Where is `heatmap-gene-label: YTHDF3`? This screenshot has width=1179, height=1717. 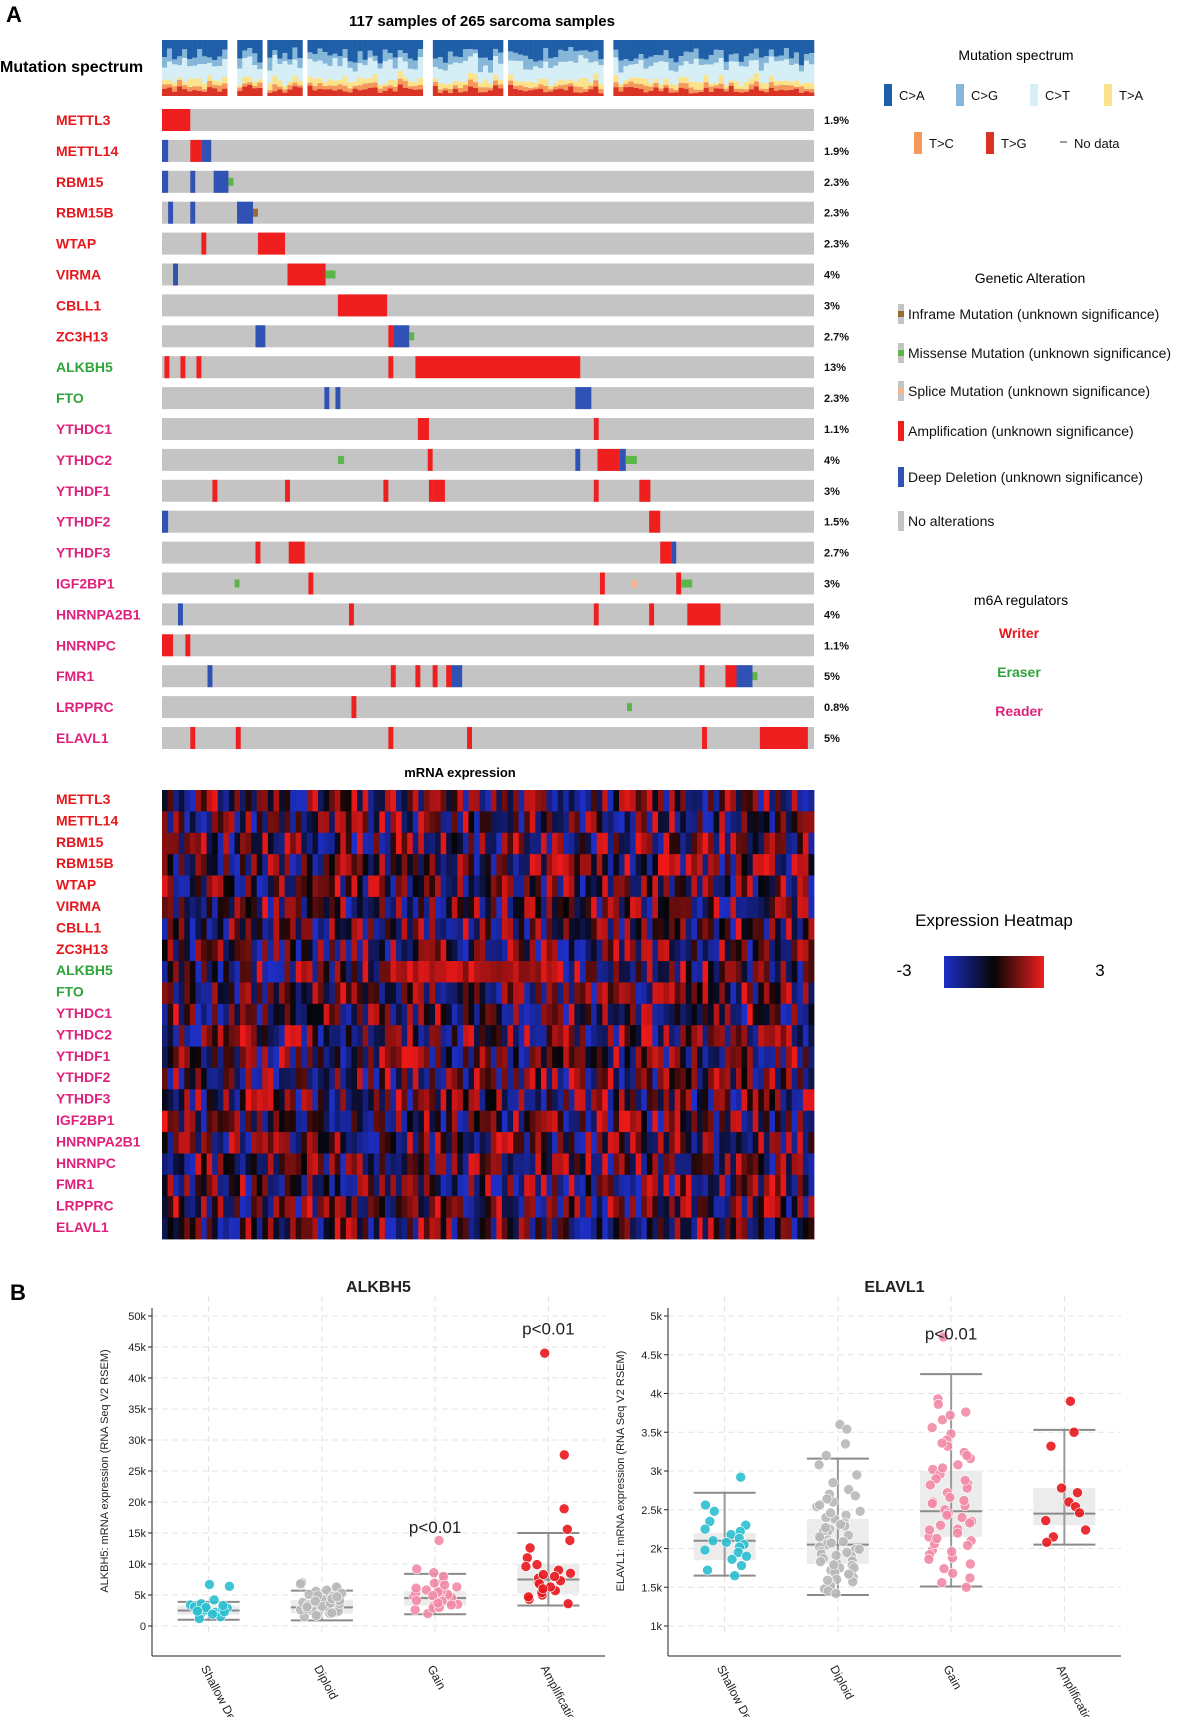 heatmap-gene-label: YTHDF3 is located at coordinates (83, 1099).